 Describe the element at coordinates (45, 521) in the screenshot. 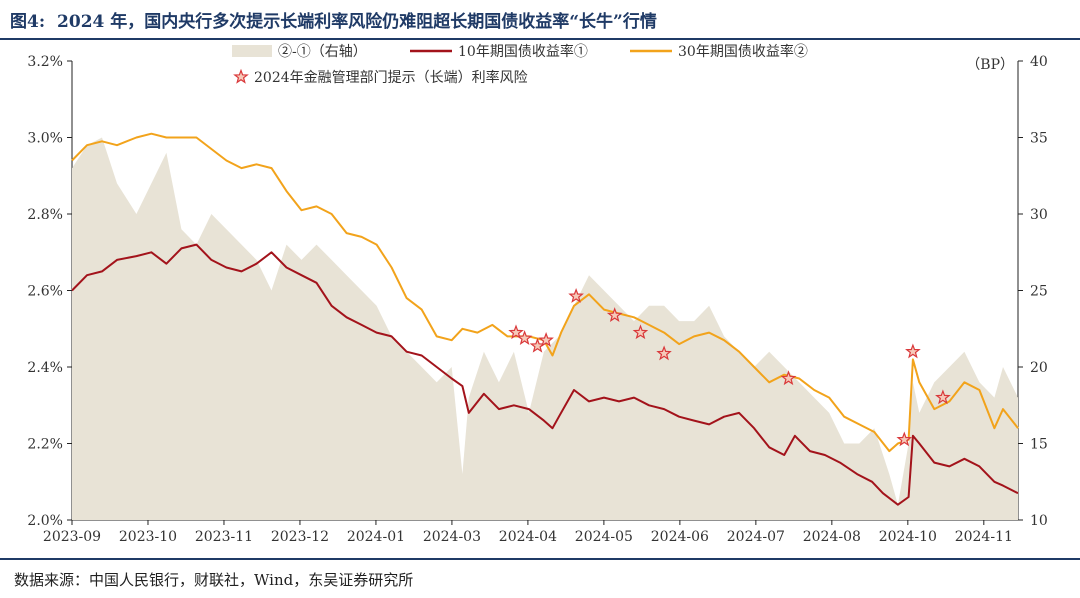

I see `y-left-tick-label: 2.0%` at that location.